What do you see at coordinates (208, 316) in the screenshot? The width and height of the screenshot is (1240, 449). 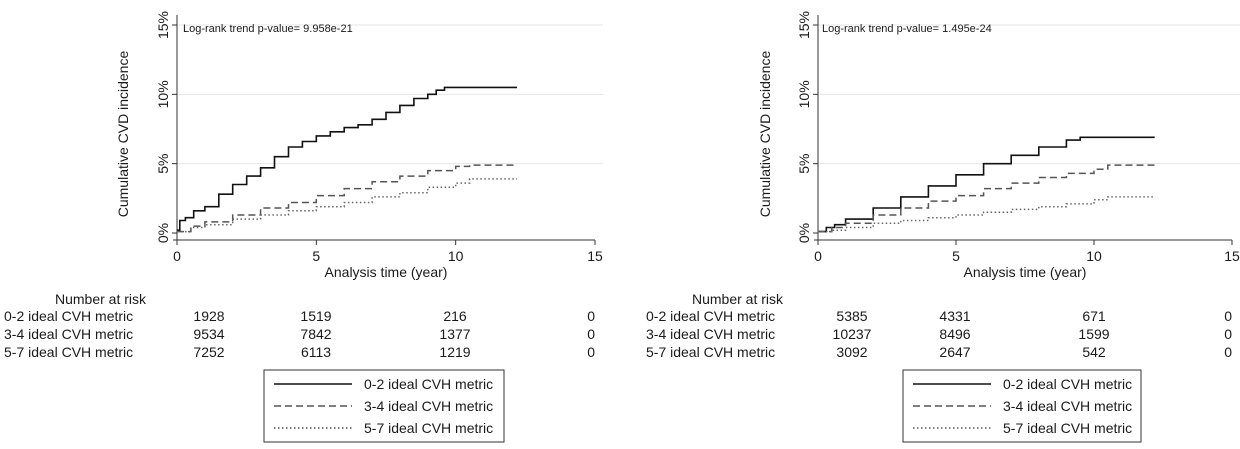 I see `risk-table-value: 1928` at bounding box center [208, 316].